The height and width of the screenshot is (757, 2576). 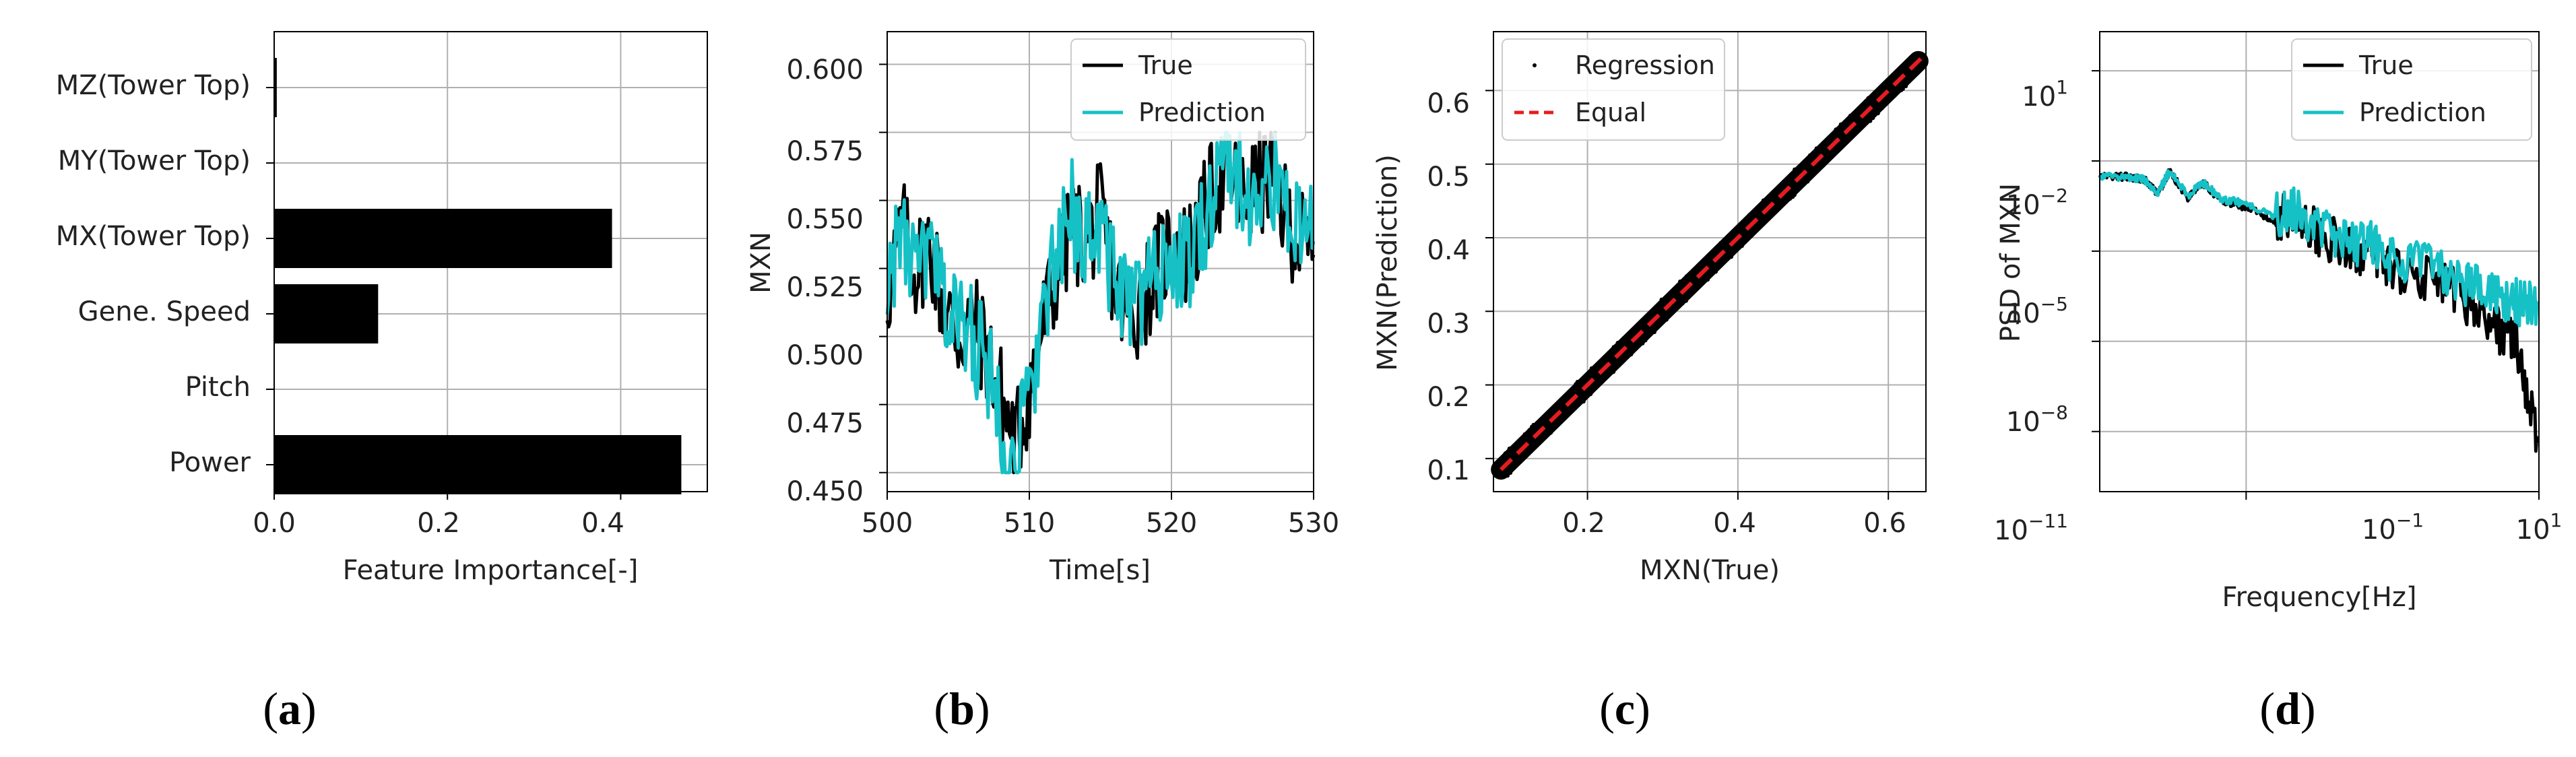 I want to click on y-tick-label: 0.450, so click(x=825, y=491).